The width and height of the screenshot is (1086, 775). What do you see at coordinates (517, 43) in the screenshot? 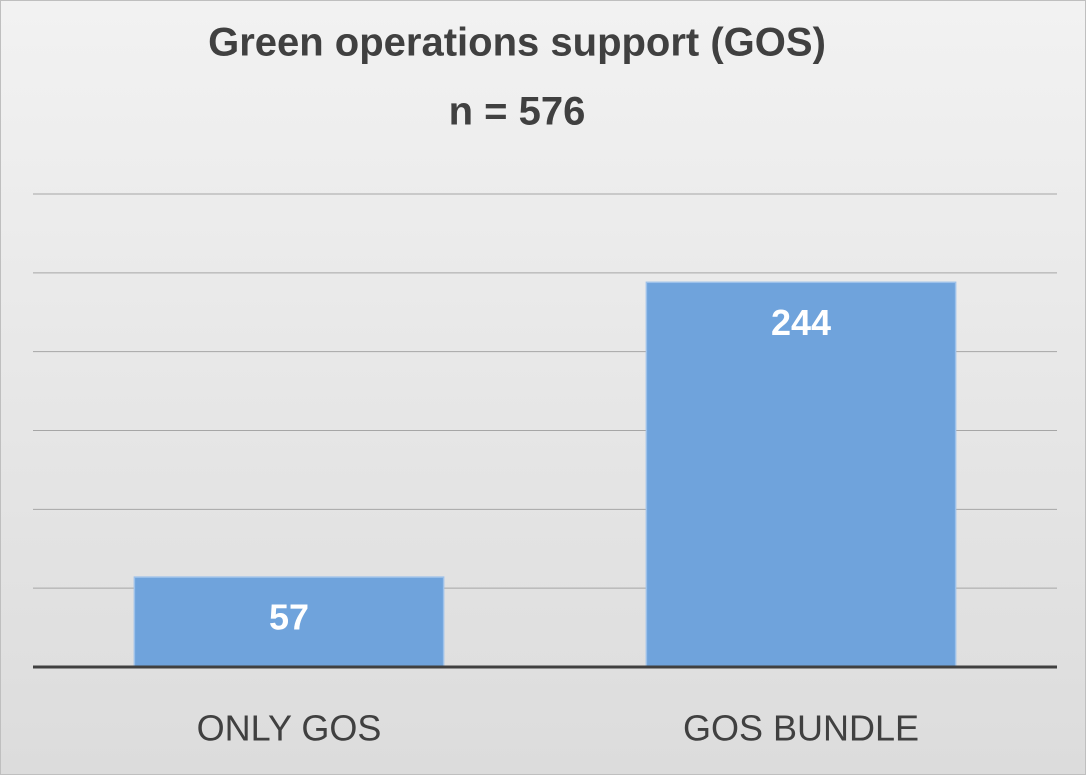
I see `chart-title: Green operations support (GOS)` at bounding box center [517, 43].